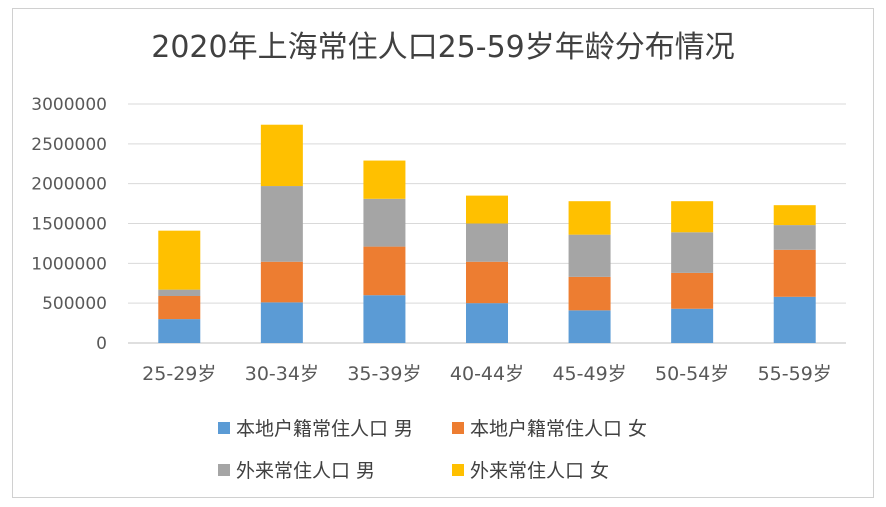 This screenshot has height=507, width=886. I want to click on y-tick-label: 500000, so click(74, 304).